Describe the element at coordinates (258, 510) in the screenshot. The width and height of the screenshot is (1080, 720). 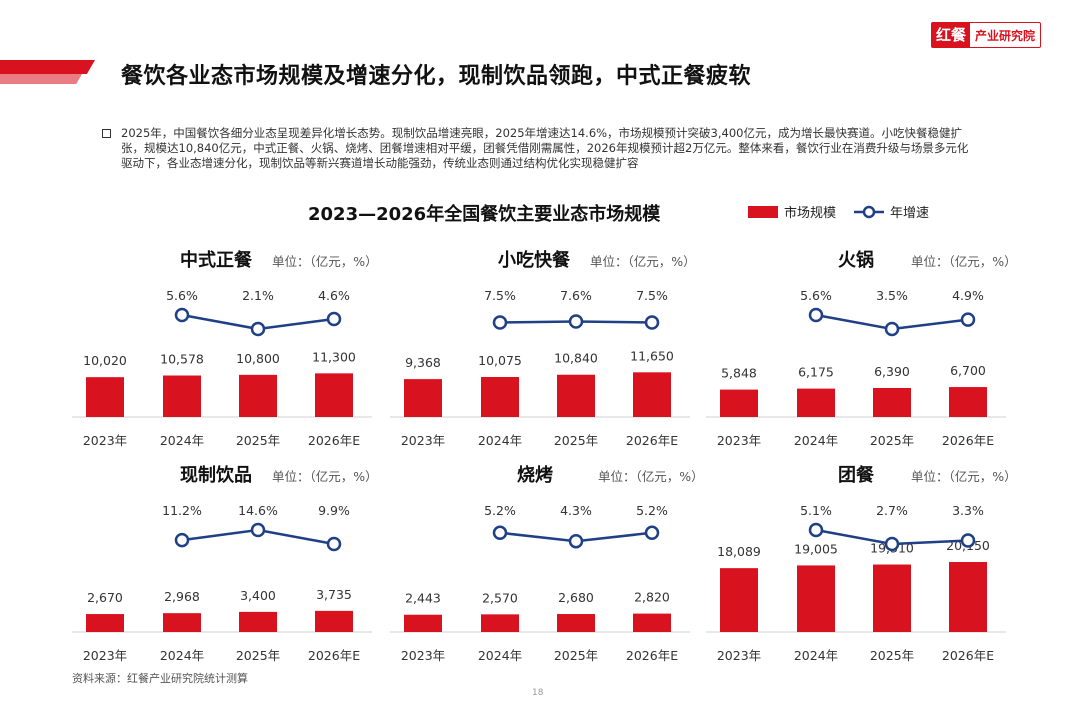
I see `growth-label: 14.6%` at that location.